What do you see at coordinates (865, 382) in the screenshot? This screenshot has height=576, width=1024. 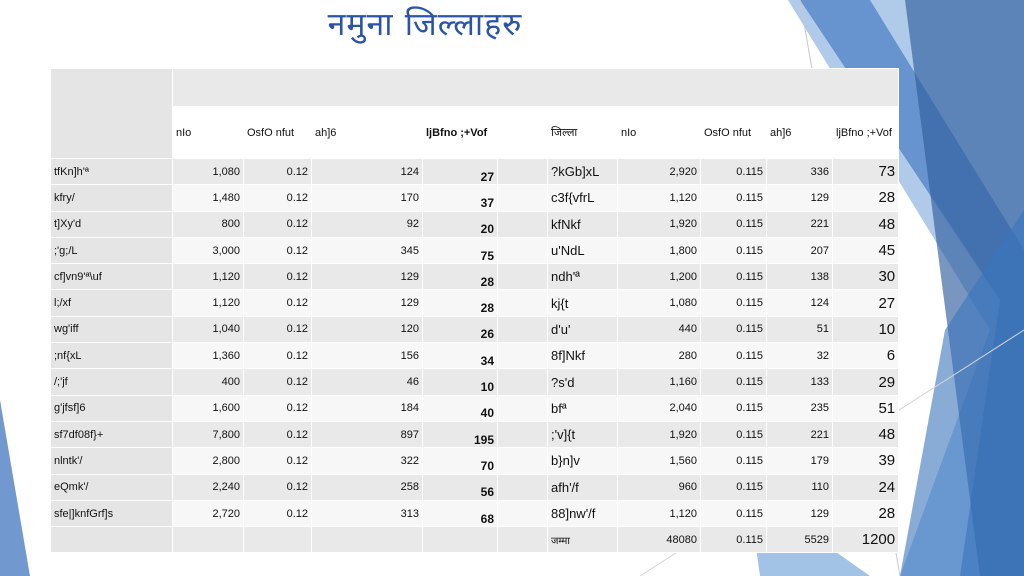 I see `schools-right: 29` at bounding box center [865, 382].